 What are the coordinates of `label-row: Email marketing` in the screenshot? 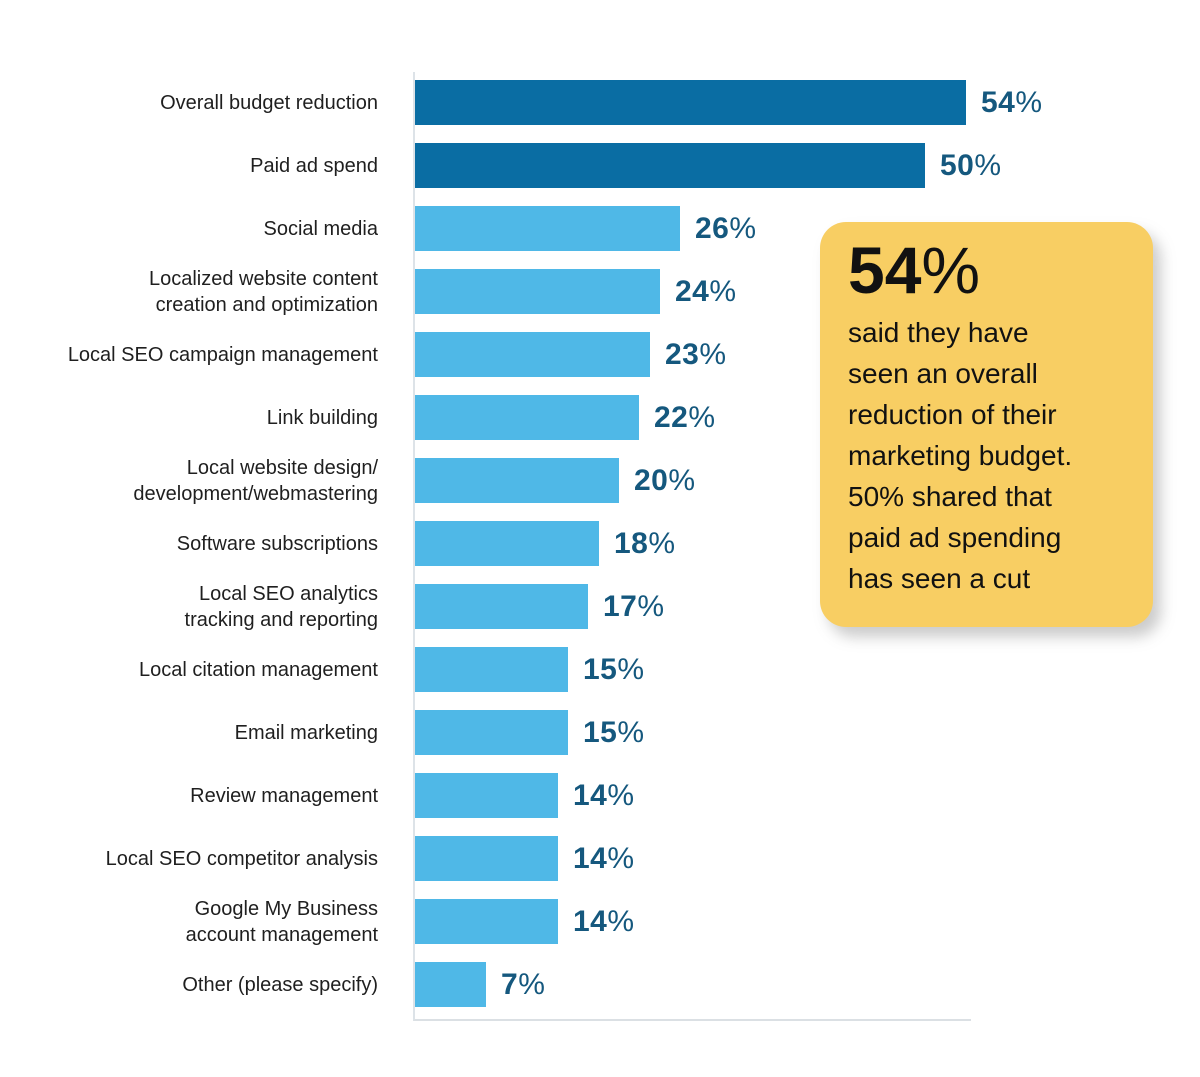 It's located at (189, 741).